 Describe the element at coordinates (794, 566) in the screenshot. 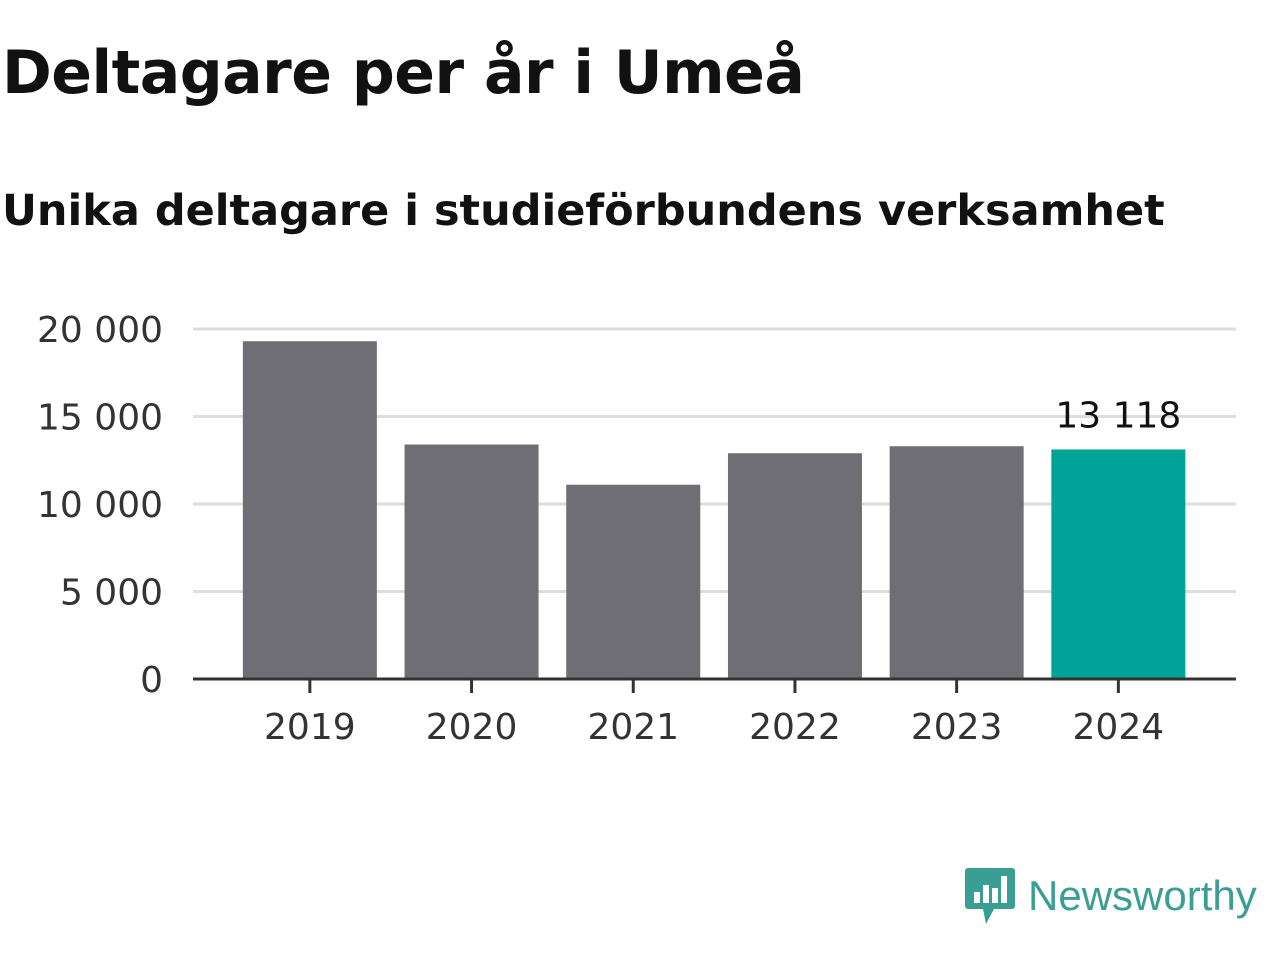

I see `bar-2022` at that location.